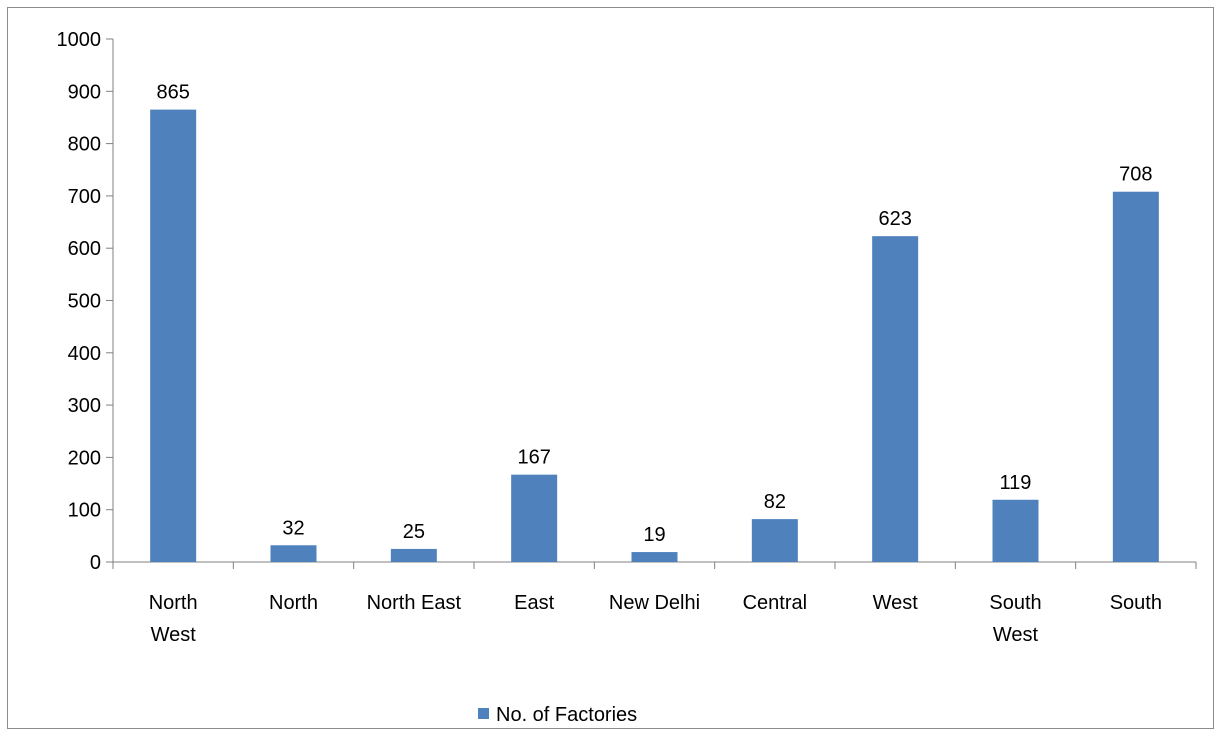  What do you see at coordinates (79, 40) in the screenshot?
I see `y-tick-label: 1000` at bounding box center [79, 40].